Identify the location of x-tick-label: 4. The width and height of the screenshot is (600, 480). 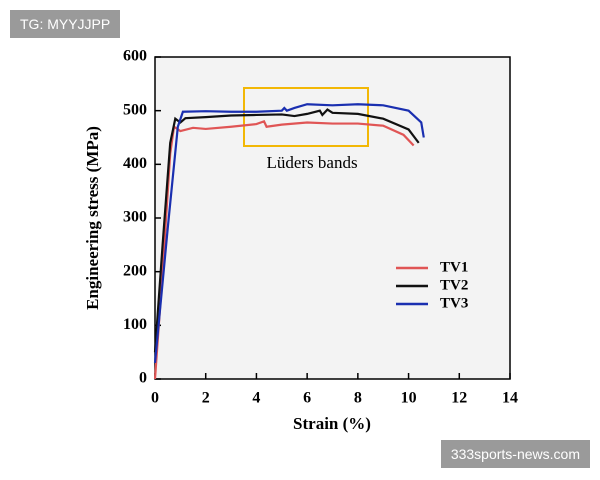
(256, 398).